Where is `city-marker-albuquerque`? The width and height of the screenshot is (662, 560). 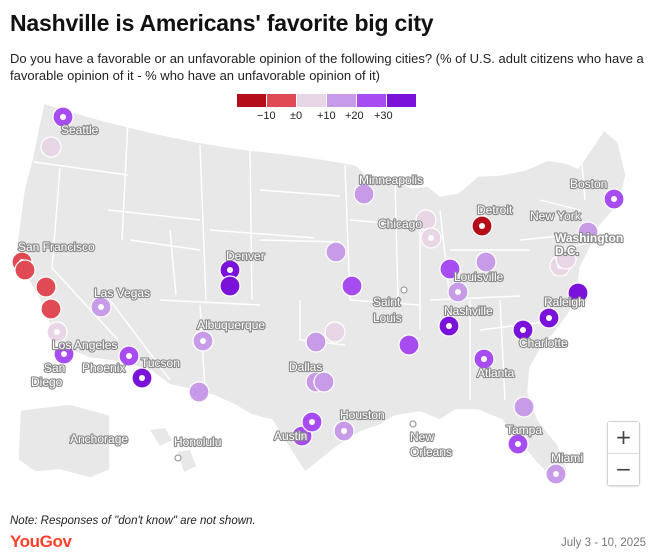
city-marker-albuquerque is located at coordinates (203, 341).